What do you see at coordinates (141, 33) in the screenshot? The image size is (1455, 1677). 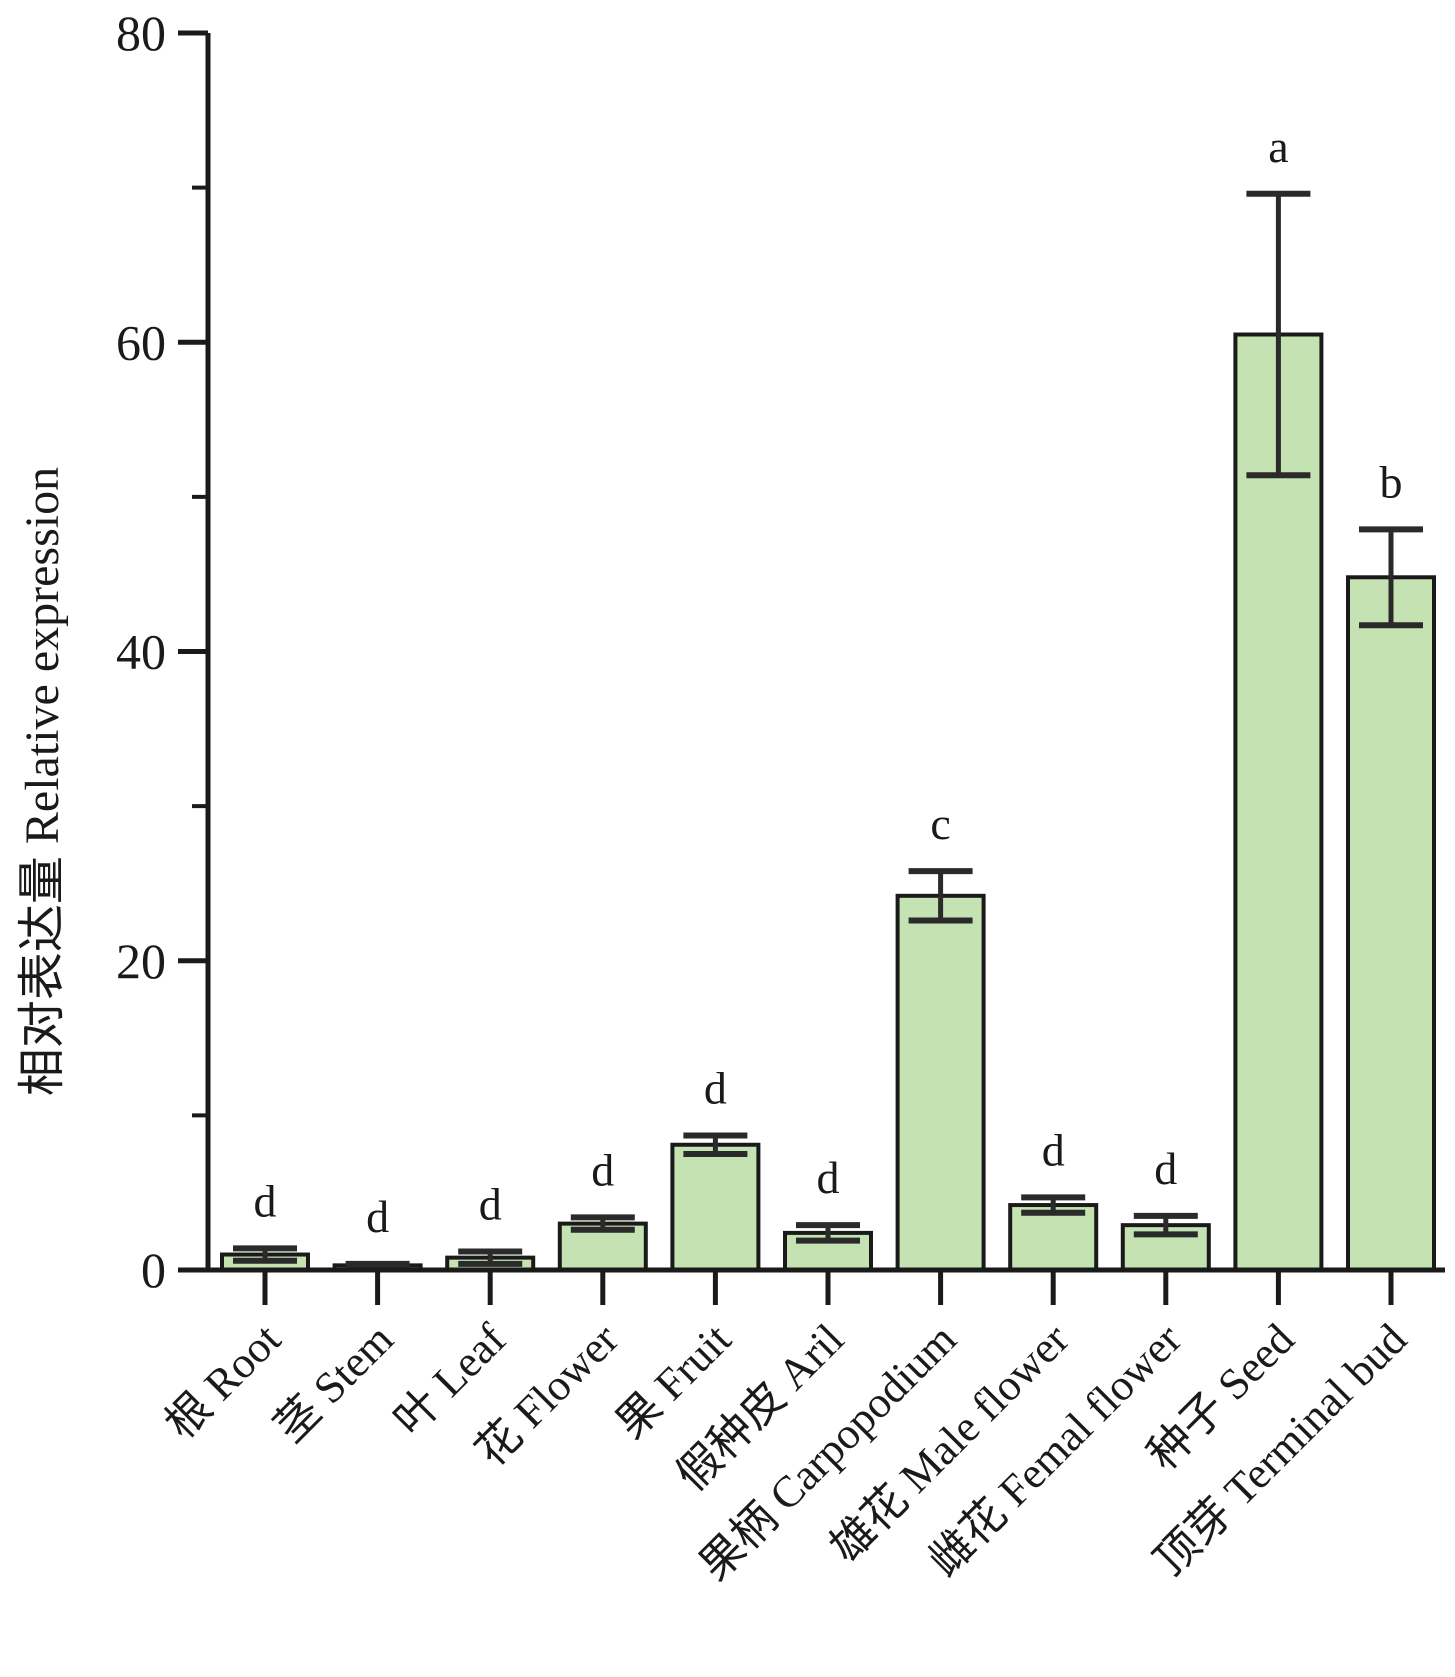 I see `y-tick-label: 80` at bounding box center [141, 33].